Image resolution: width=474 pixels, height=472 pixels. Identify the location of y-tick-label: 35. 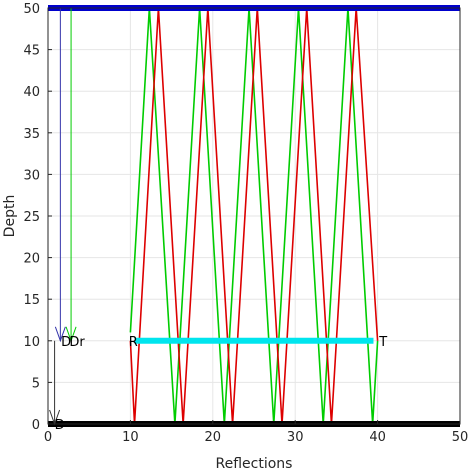
(31, 134).